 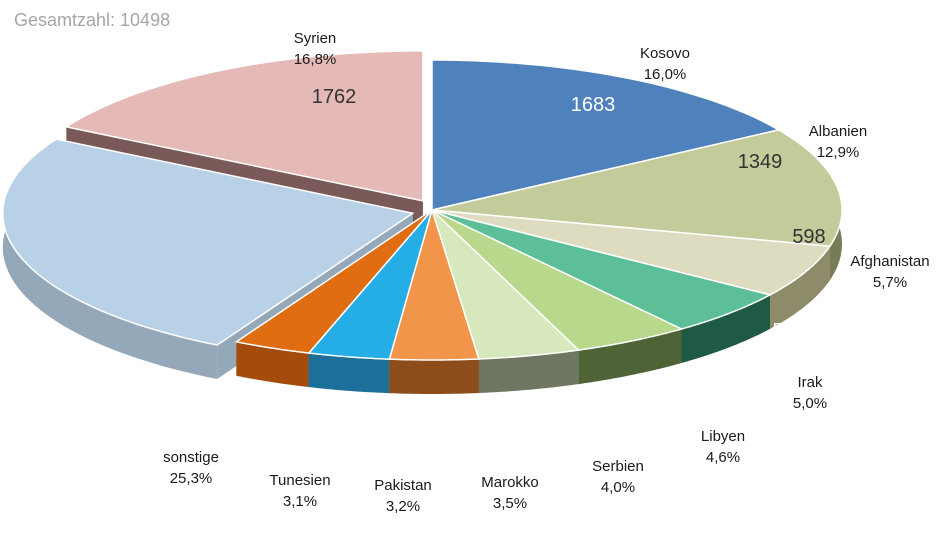 I want to click on slice-syrien, so click(x=244, y=126).